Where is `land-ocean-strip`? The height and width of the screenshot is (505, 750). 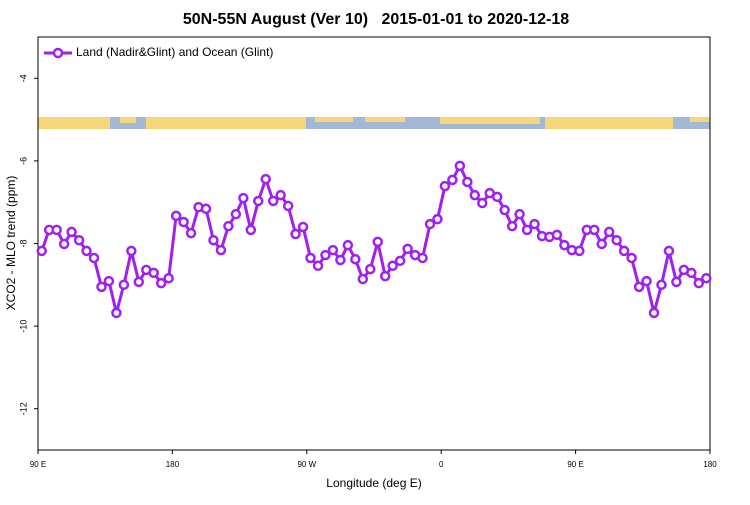 land-ocean-strip is located at coordinates (374, 123).